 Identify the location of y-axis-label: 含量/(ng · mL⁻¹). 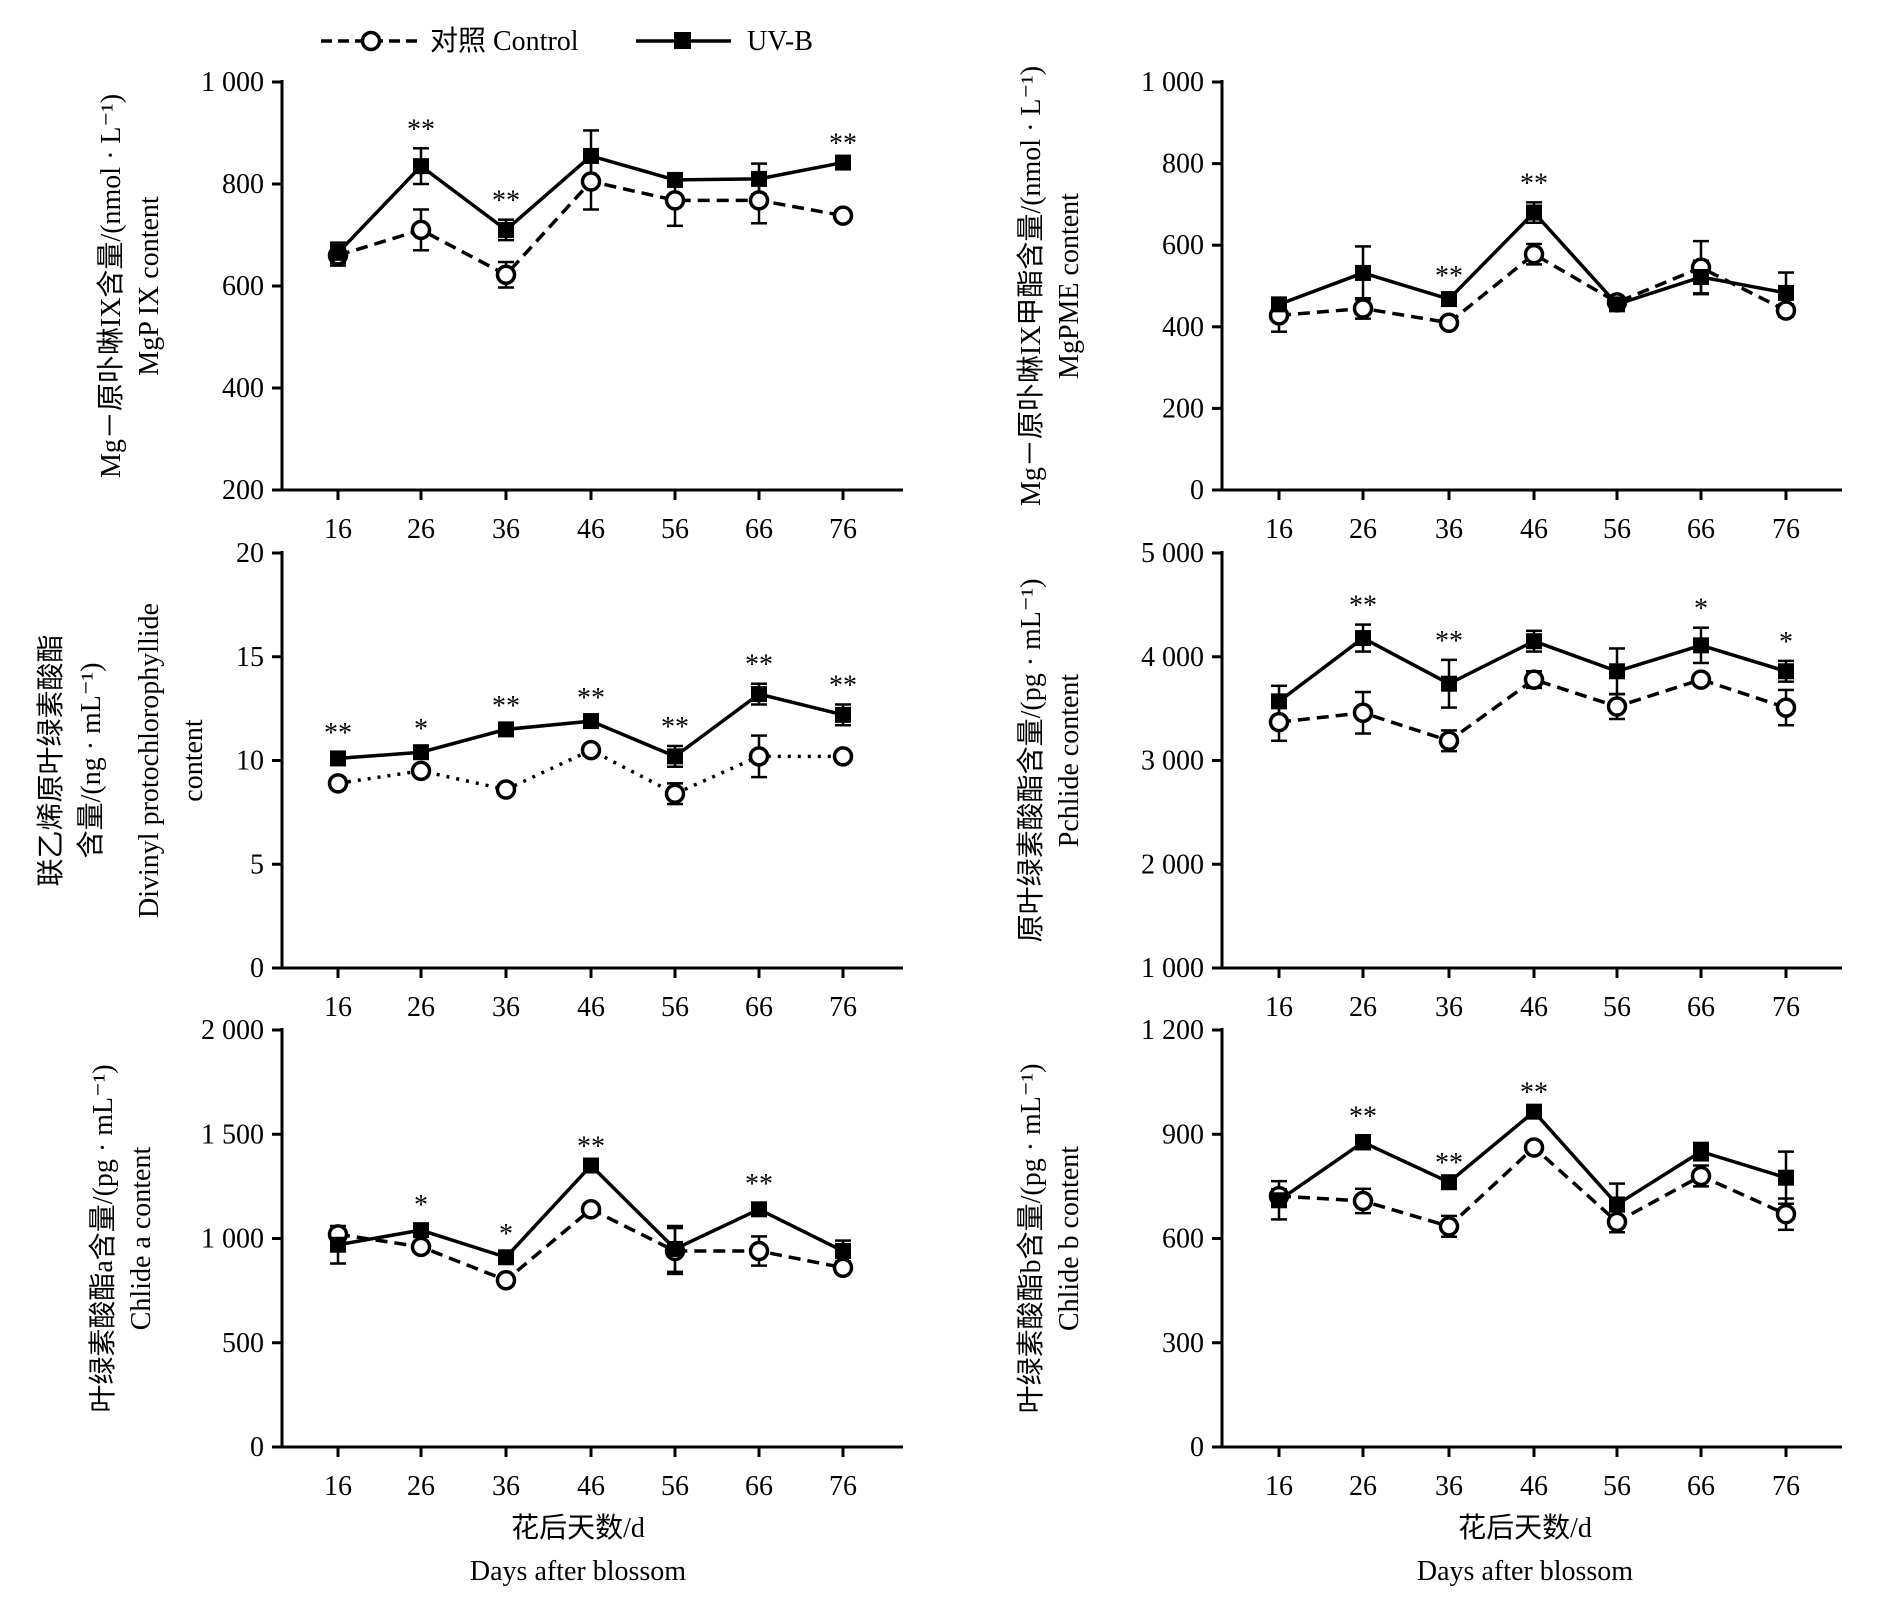
(91, 761).